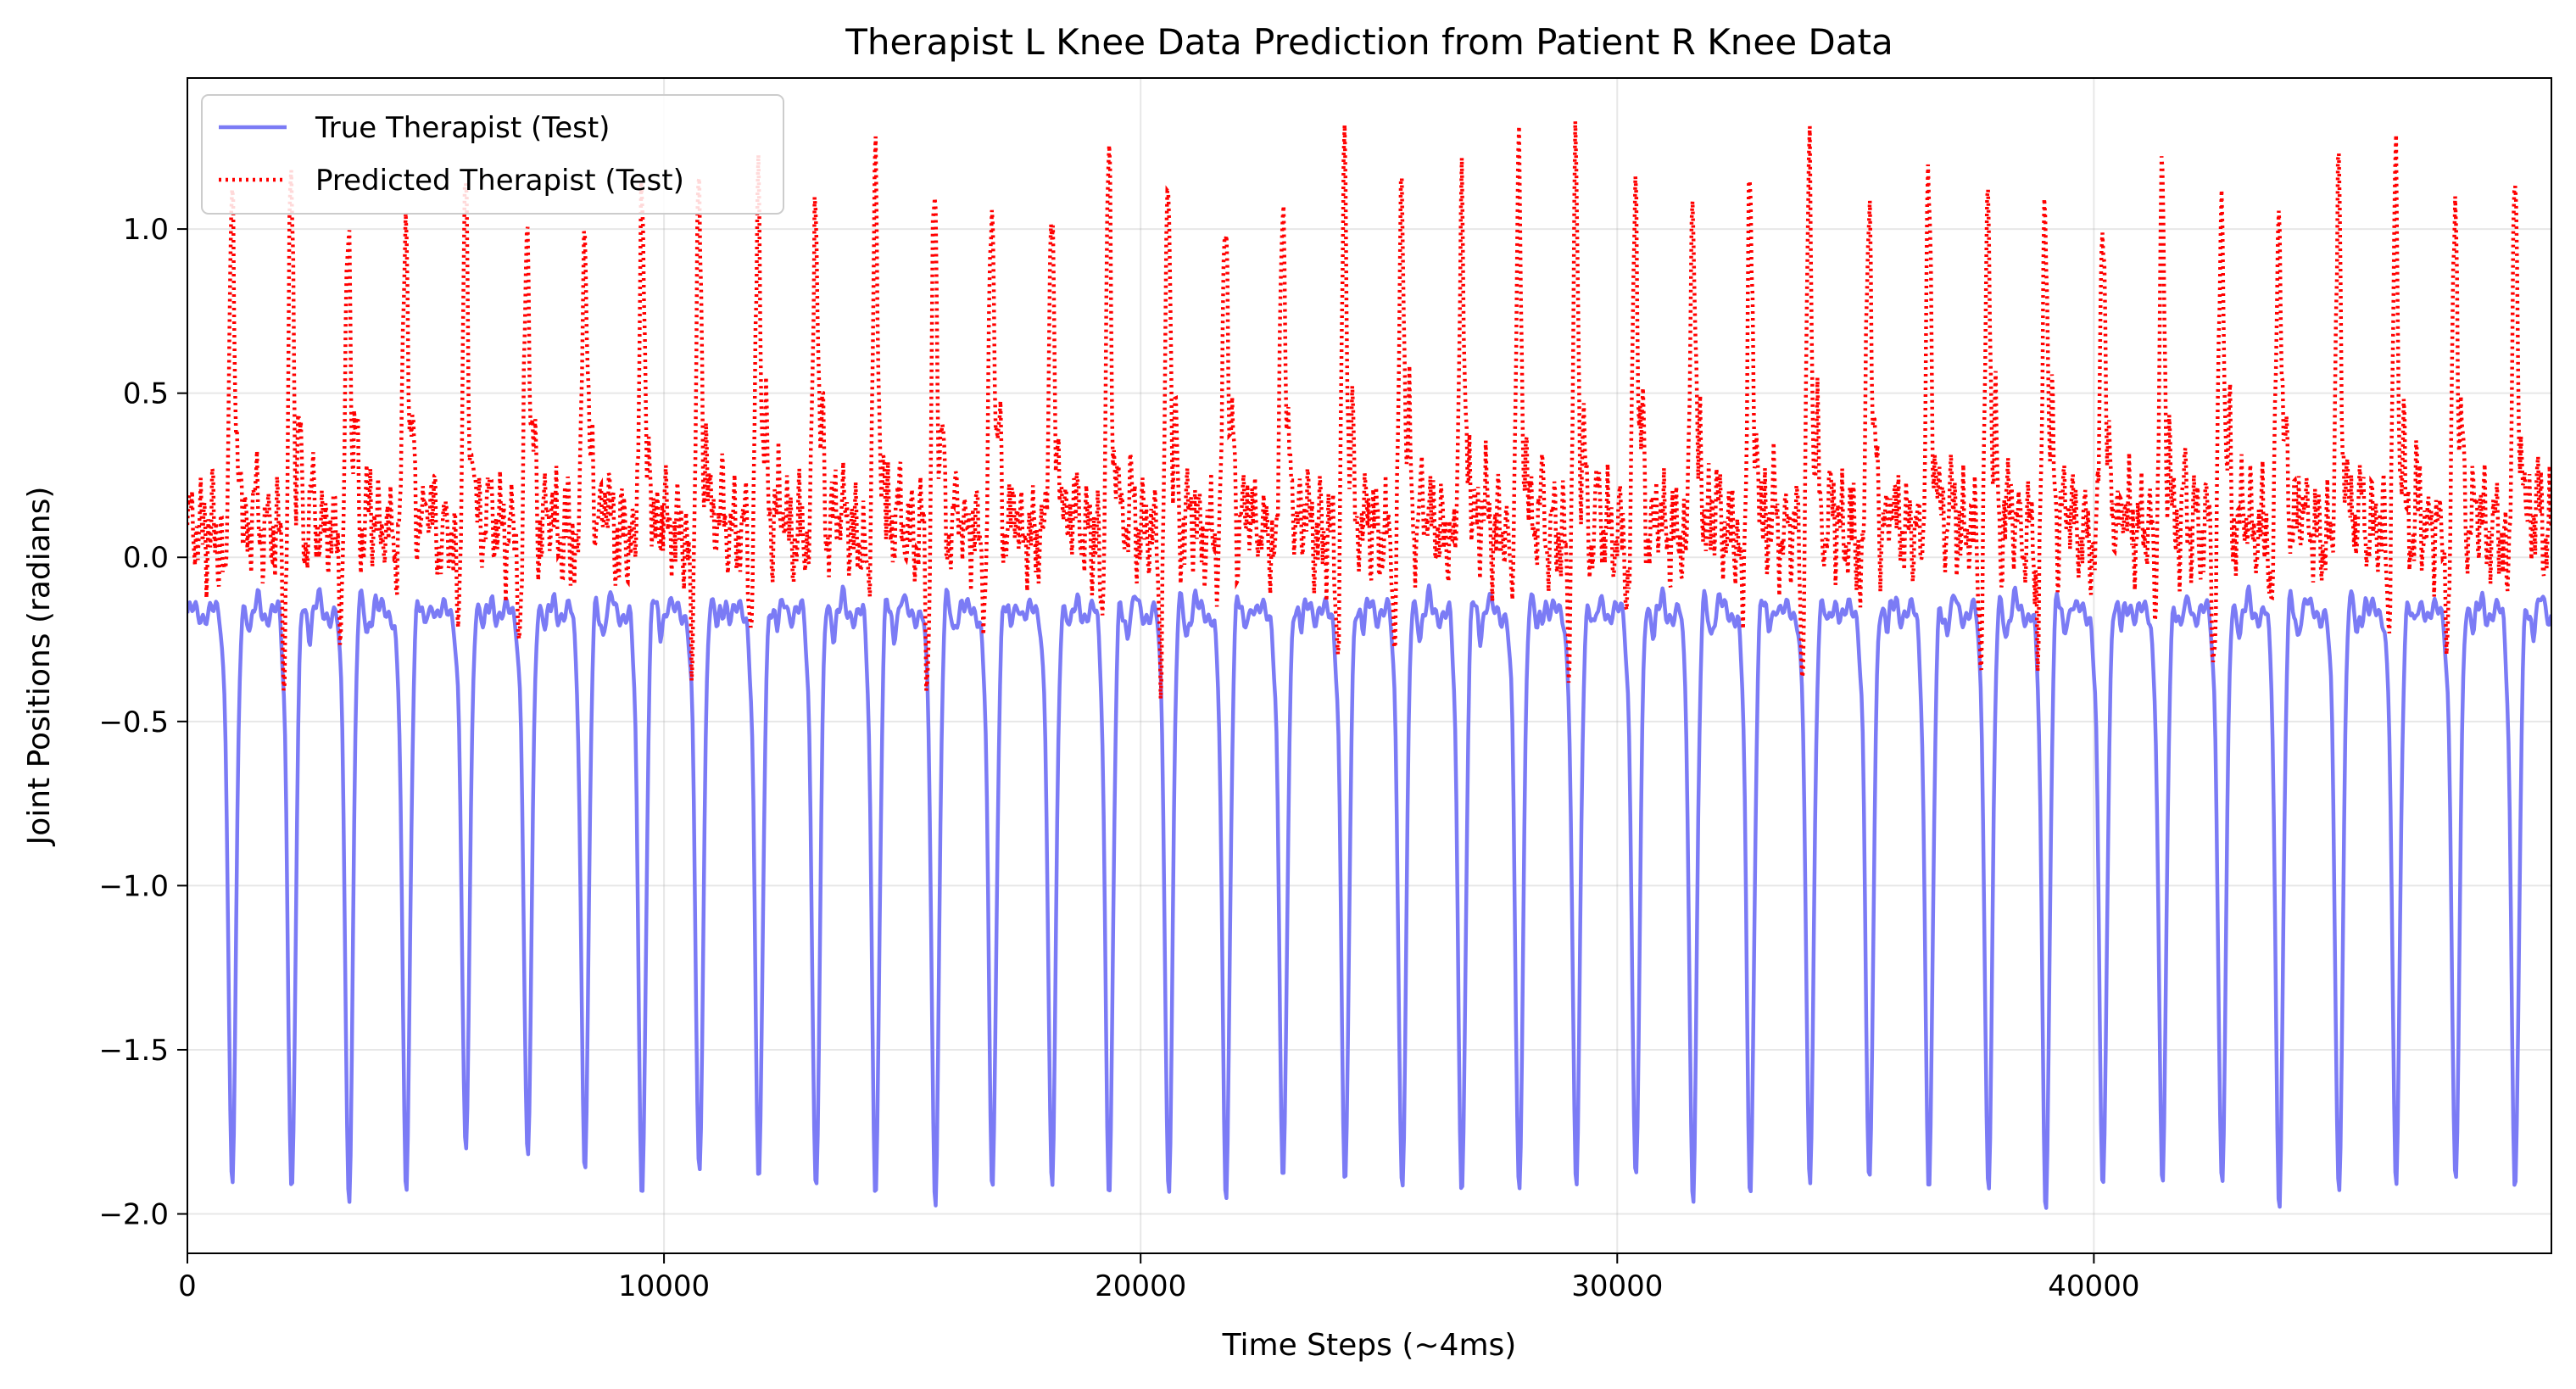  What do you see at coordinates (146, 394) in the screenshot?
I see `y-tick-label: 0.5` at bounding box center [146, 394].